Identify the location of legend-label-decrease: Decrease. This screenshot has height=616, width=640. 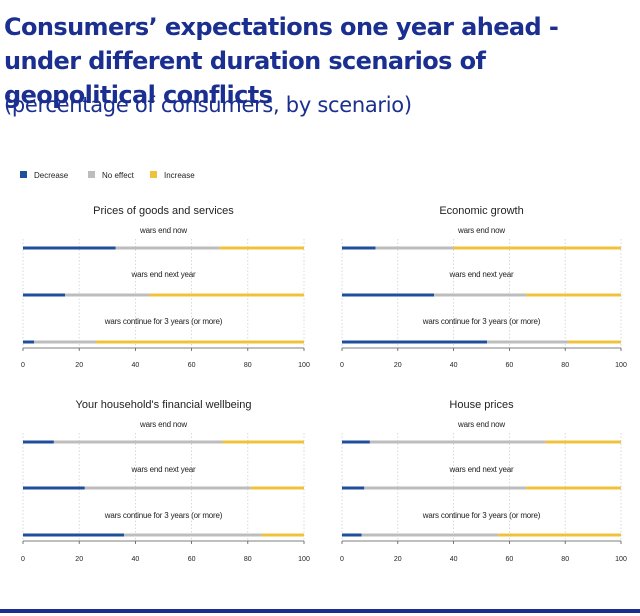
(51, 175).